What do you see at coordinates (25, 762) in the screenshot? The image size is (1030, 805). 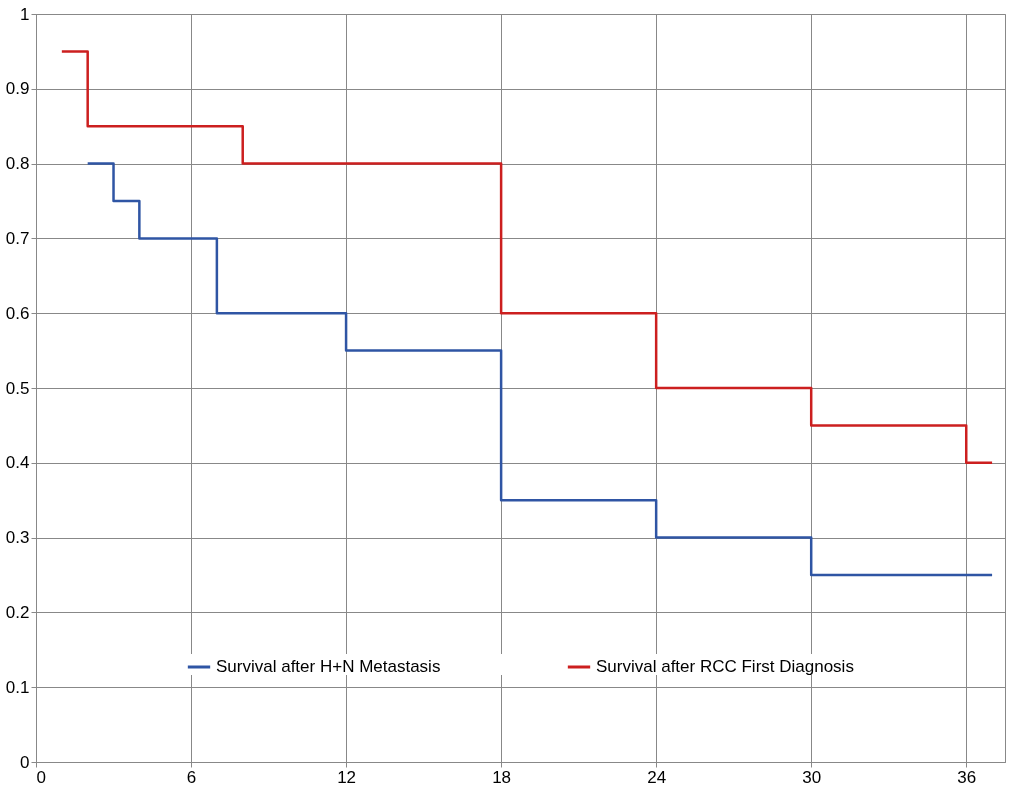 I see `y-tick-label: 0` at bounding box center [25, 762].